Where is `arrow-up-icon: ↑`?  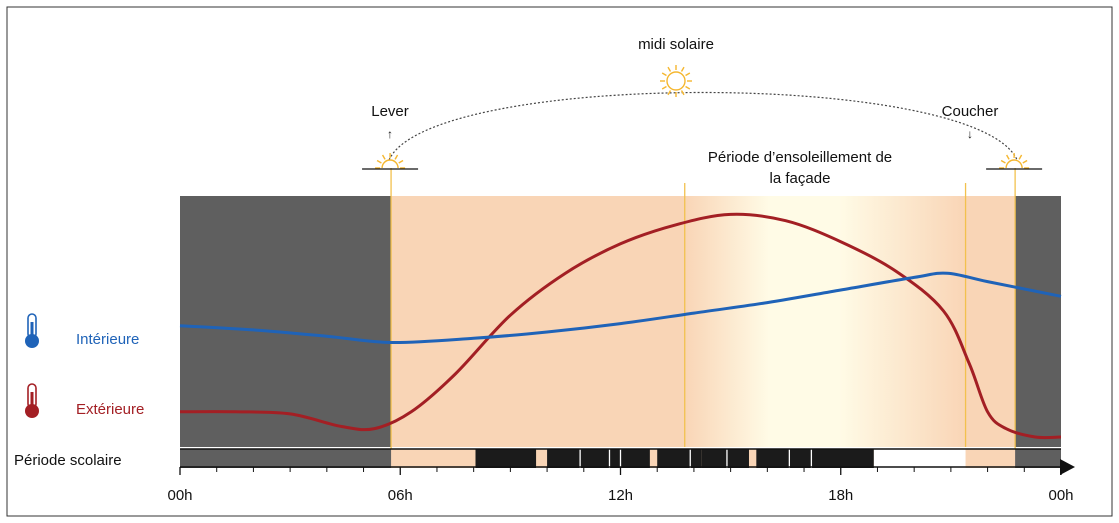
arrow-up-icon: ↑ is located at coordinates (390, 134).